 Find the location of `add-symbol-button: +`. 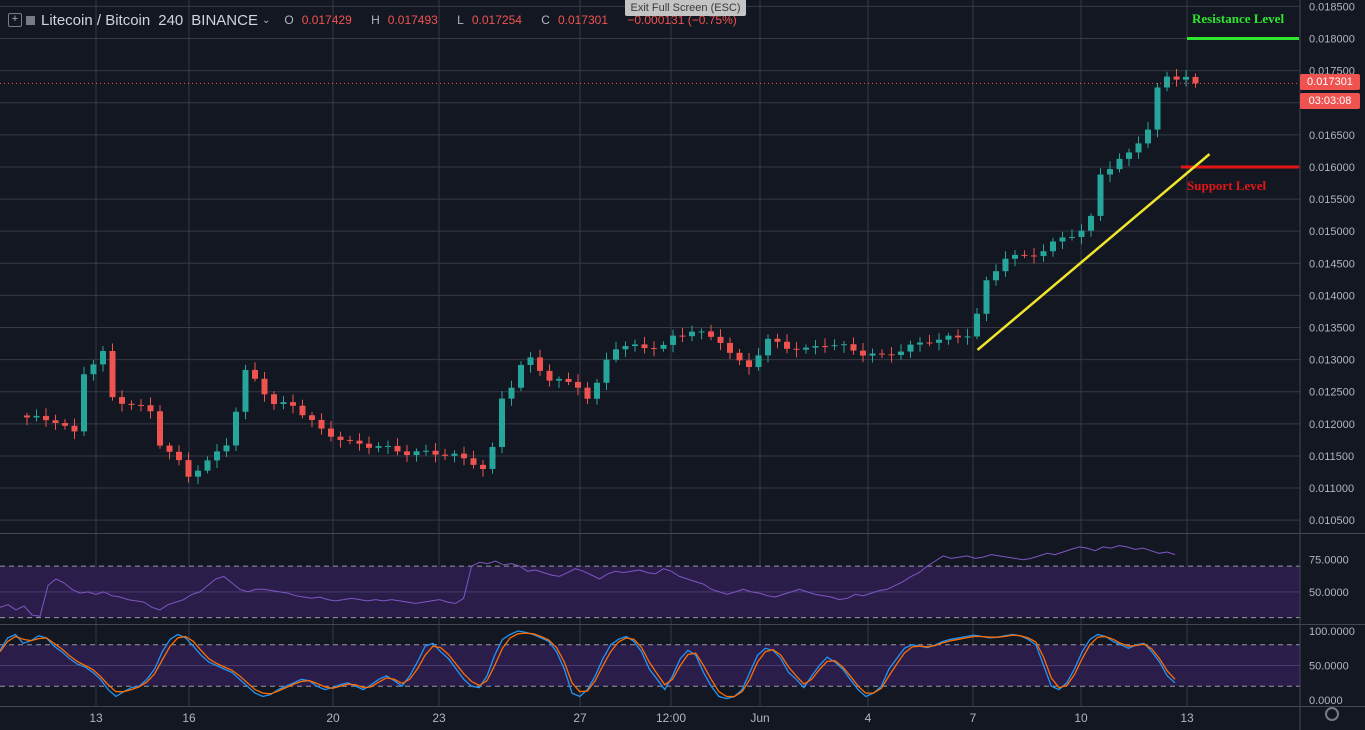

add-symbol-button: + is located at coordinates (15, 20).